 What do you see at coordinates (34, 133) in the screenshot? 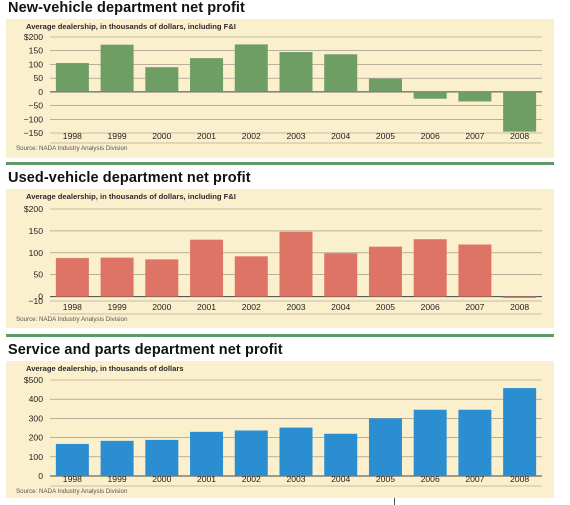
I see `y-tick-label: −150` at bounding box center [34, 133].